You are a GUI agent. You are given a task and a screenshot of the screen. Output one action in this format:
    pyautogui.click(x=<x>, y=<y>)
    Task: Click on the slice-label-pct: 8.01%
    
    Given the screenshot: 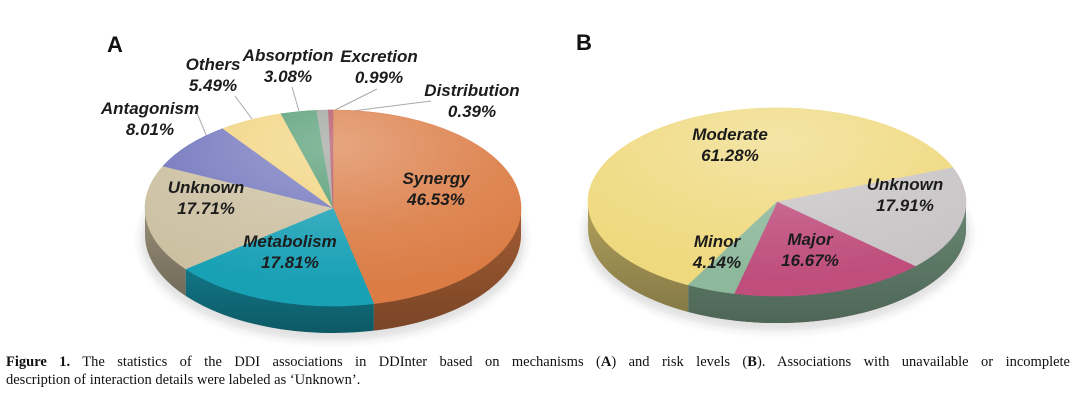 What is the action you would take?
    pyautogui.click(x=150, y=129)
    